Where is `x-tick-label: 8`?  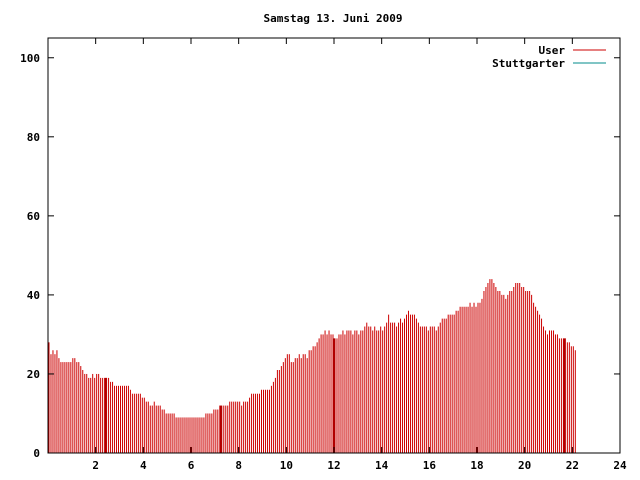 x-tick-label: 8 is located at coordinates (238, 465).